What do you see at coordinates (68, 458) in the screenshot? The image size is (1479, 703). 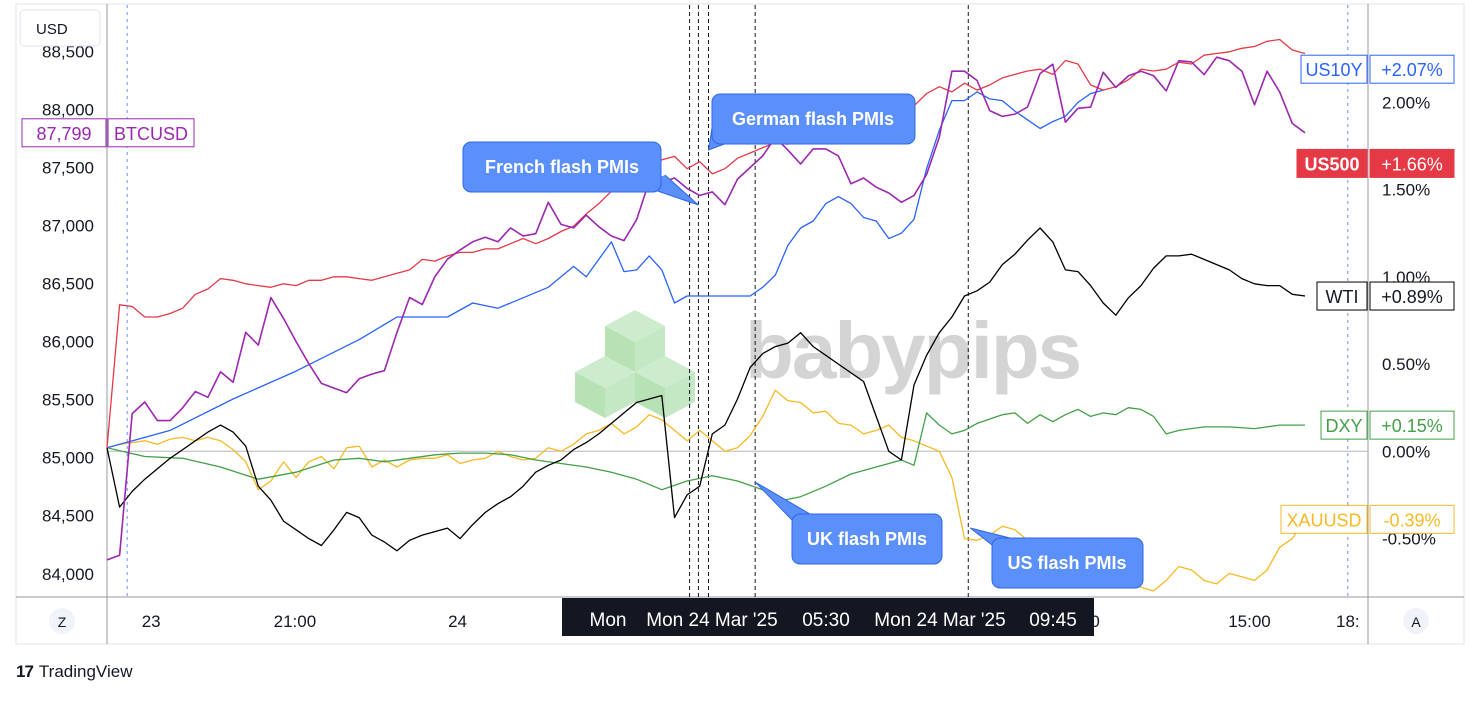 I see `left-axis-tick: 85,000` at bounding box center [68, 458].